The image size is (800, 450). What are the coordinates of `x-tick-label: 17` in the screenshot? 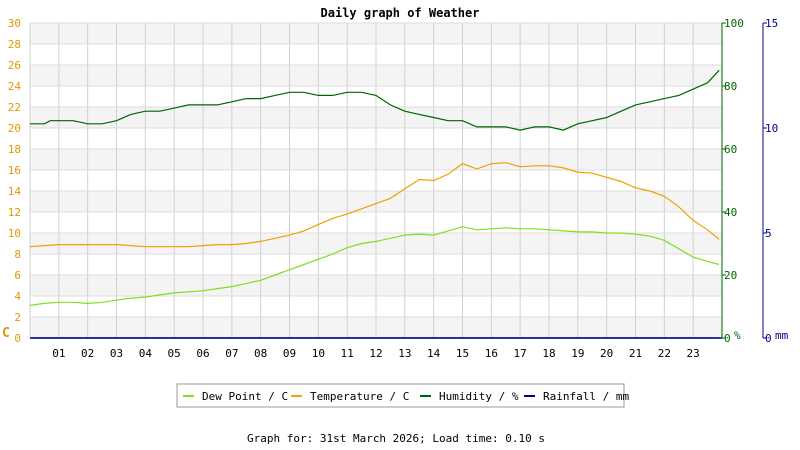 It's located at (520, 353).